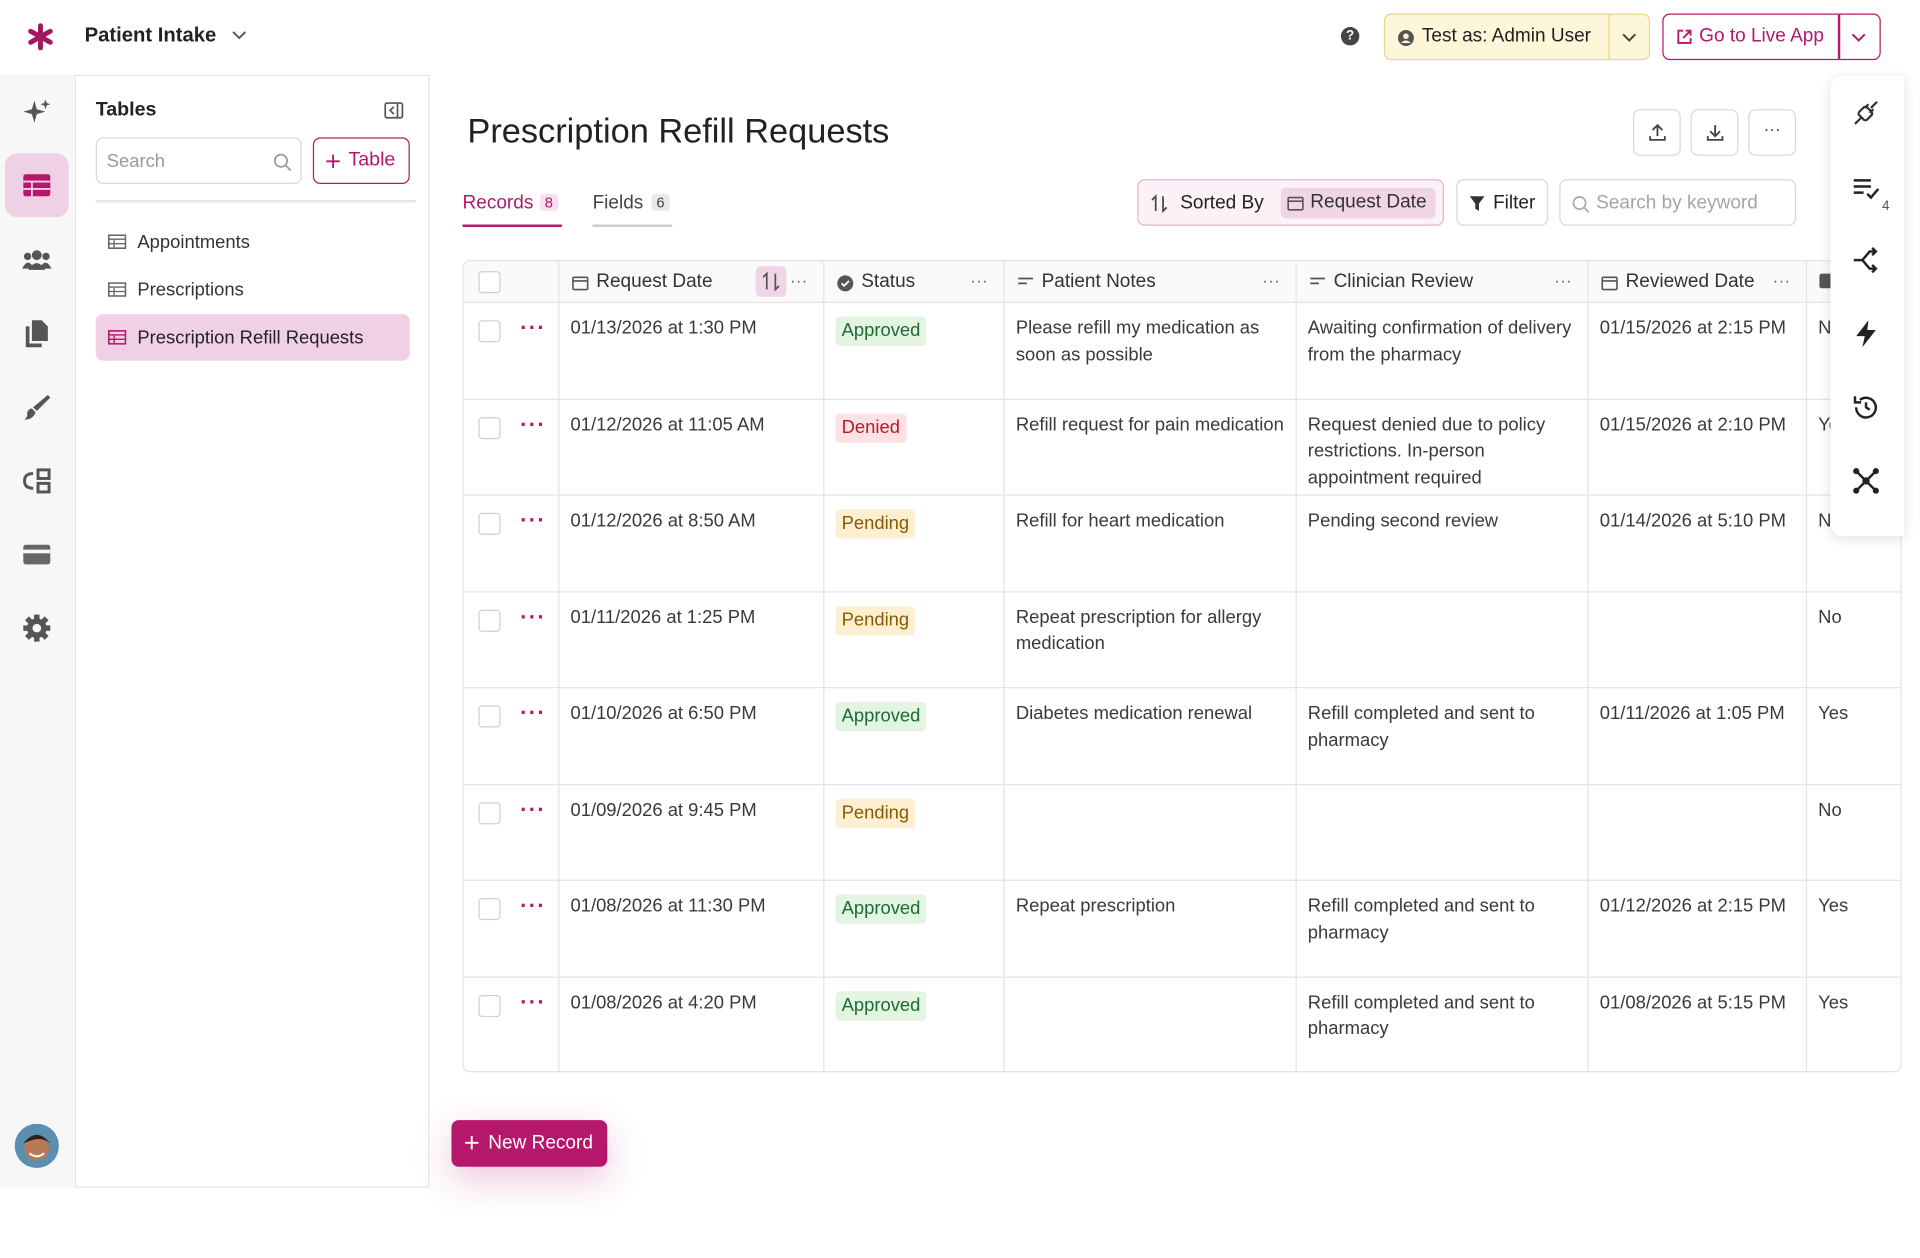  What do you see at coordinates (1684, 36) in the screenshot?
I see `external-icon` at bounding box center [1684, 36].